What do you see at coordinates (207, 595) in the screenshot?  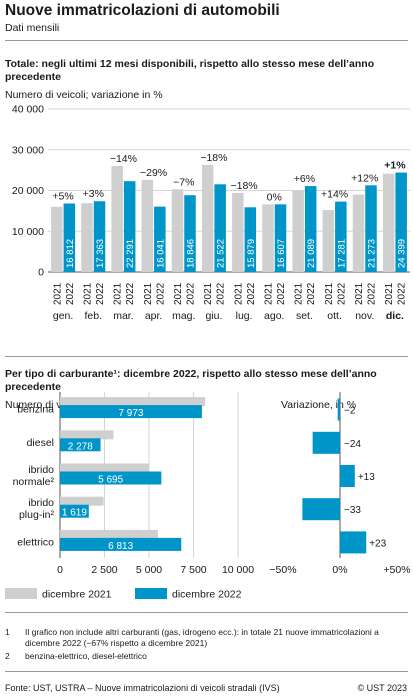 I see `legend-label-2022: dicembre 2022` at bounding box center [207, 595].